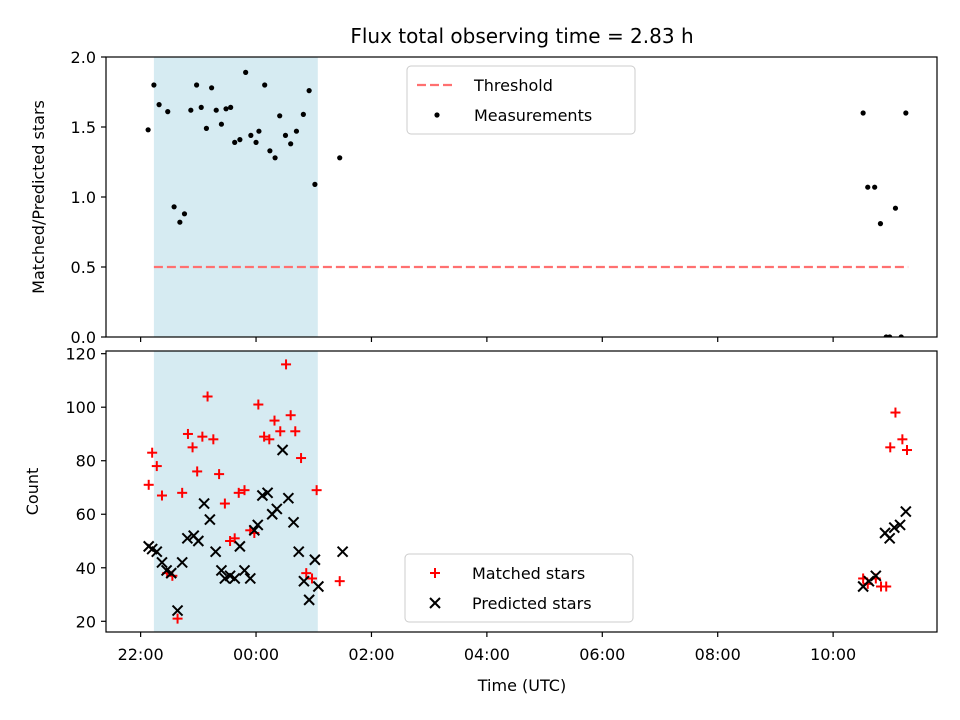 The image size is (960, 720). What do you see at coordinates (235, 197) in the screenshot?
I see `ratio-shaded-interval` at bounding box center [235, 197].